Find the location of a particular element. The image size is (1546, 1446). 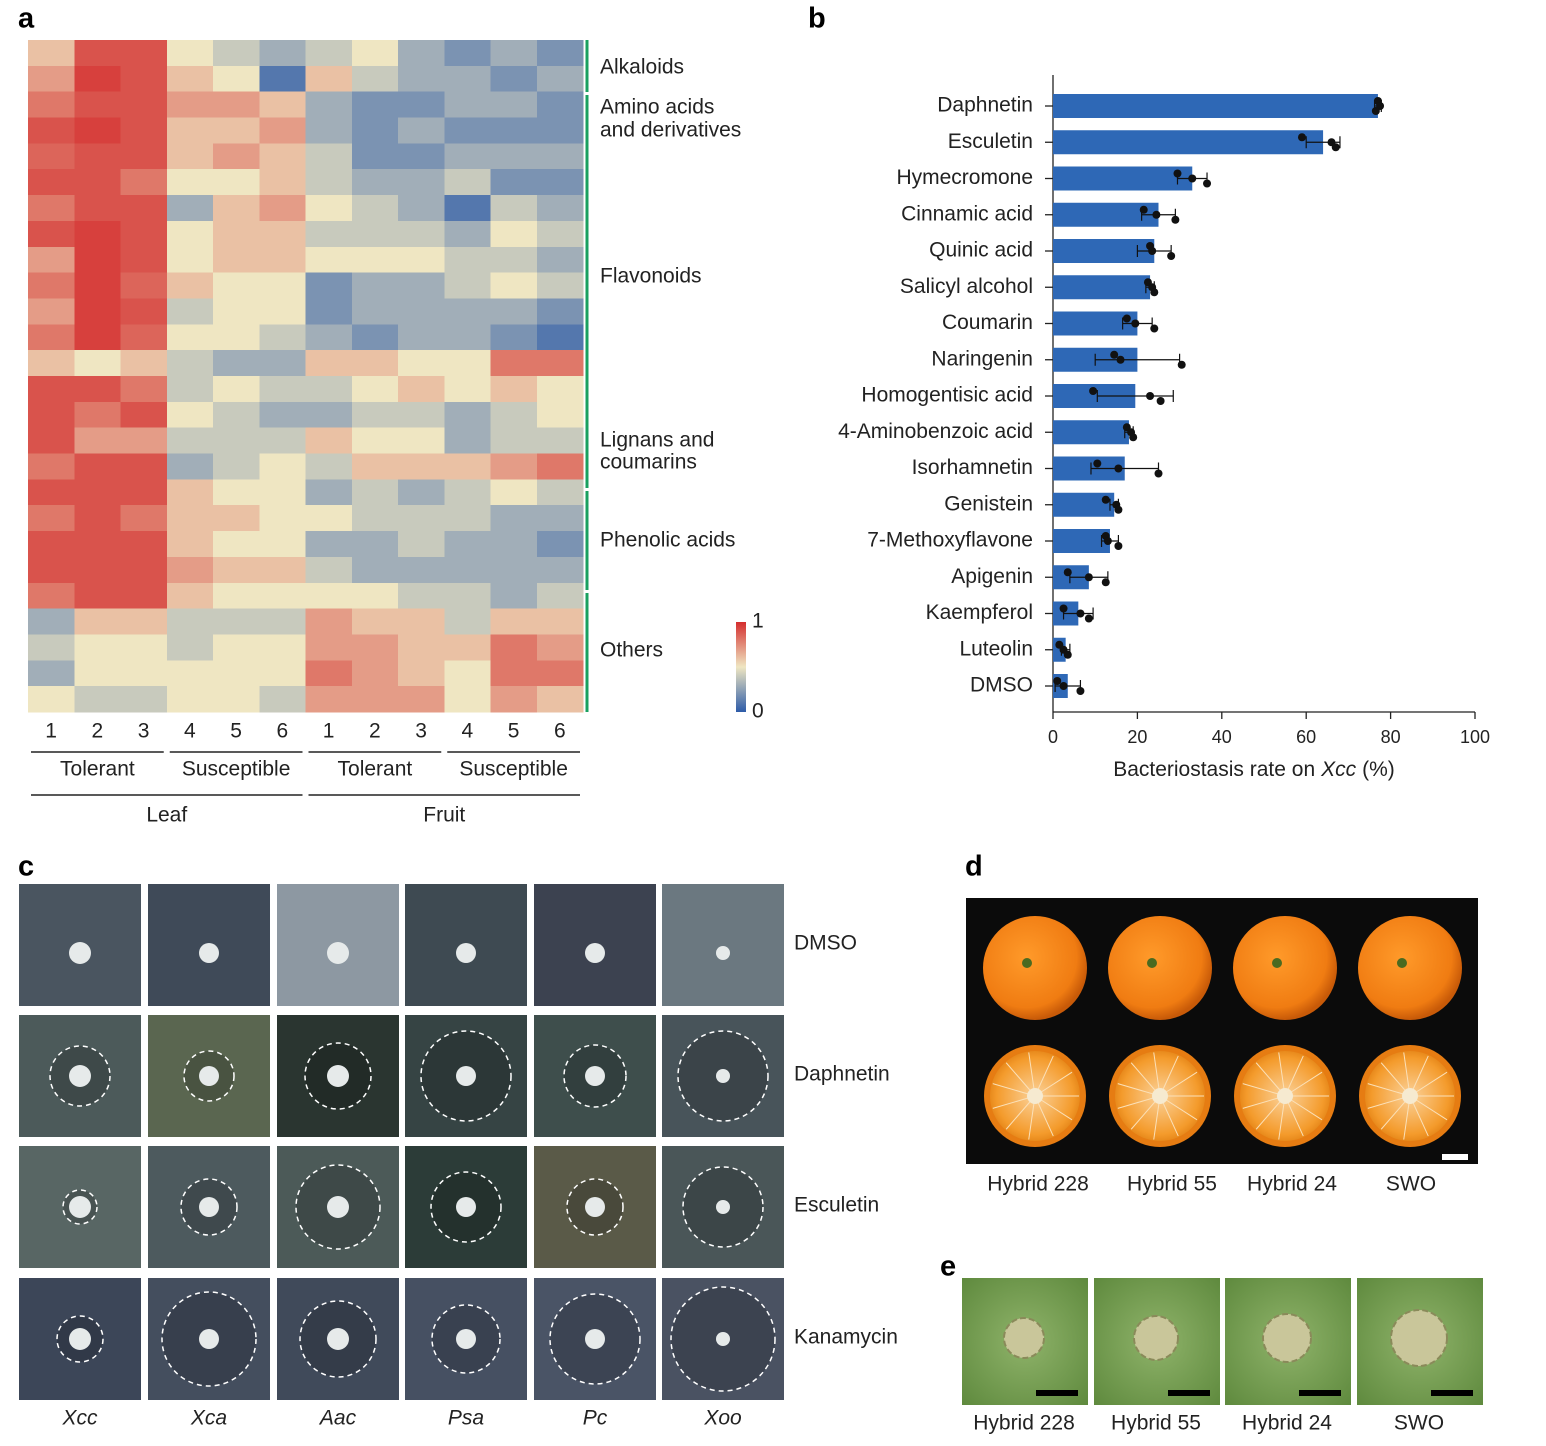

fruit-stem is located at coordinates (1027, 963).